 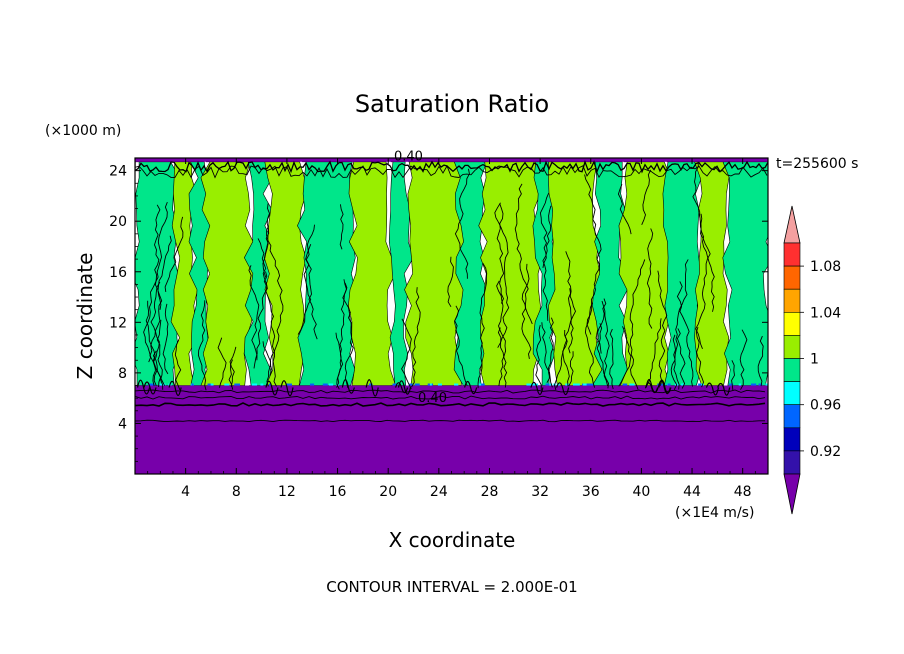 I want to click on lower-dry-layer, so click(x=451, y=429).